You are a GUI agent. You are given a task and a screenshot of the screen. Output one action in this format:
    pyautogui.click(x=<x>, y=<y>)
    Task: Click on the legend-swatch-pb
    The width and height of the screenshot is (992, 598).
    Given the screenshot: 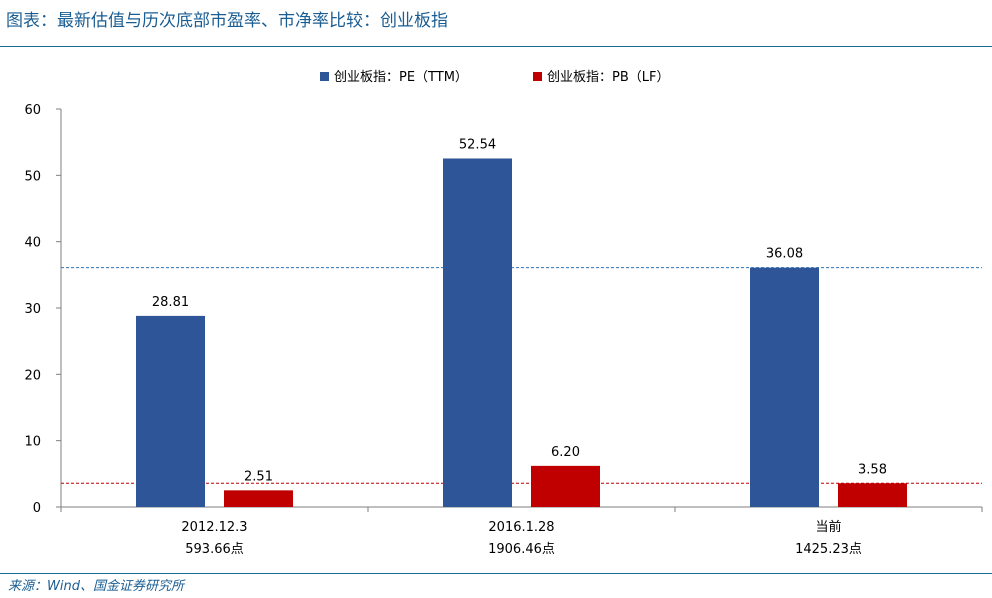 What is the action you would take?
    pyautogui.click(x=537, y=76)
    